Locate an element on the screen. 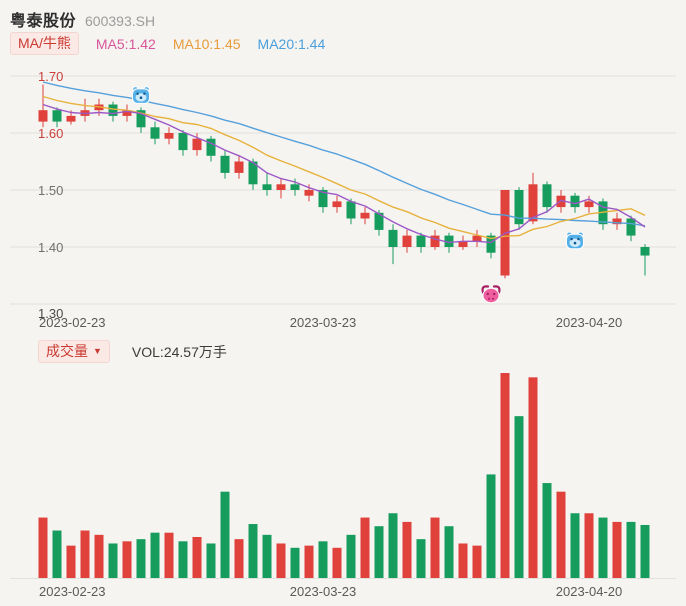  volume-readout: VOL:24.57万手 is located at coordinates (179, 351).